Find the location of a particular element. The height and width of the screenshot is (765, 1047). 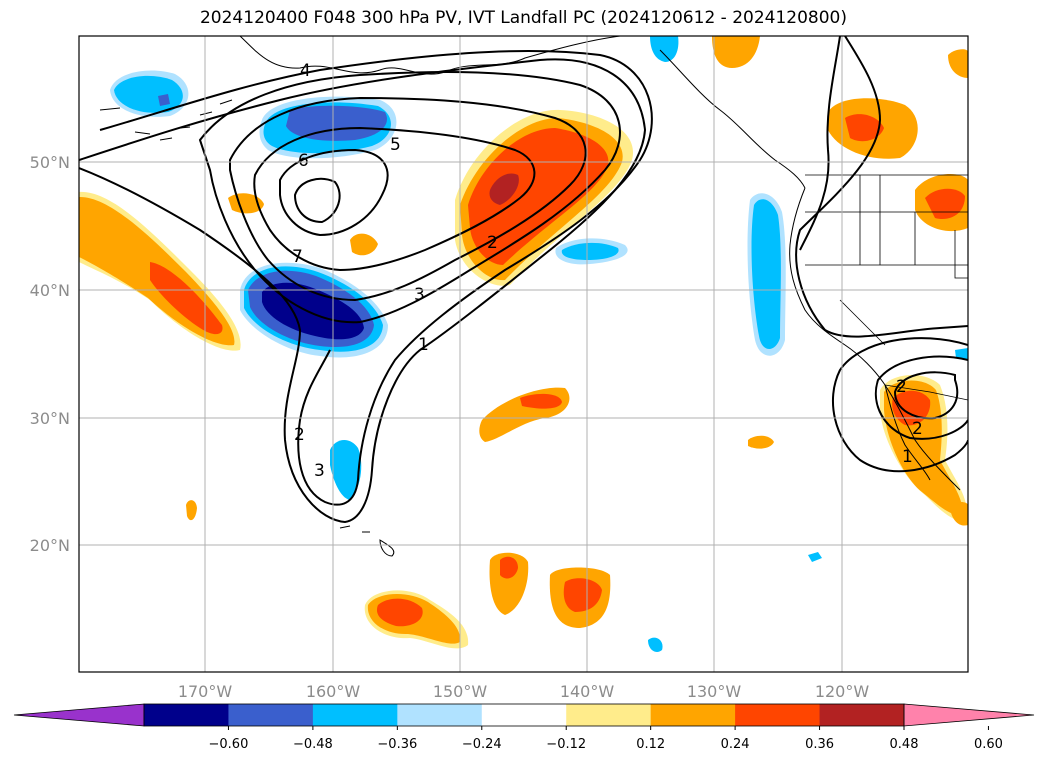

colorbar-tick-label: 0.36 is located at coordinates (819, 744).